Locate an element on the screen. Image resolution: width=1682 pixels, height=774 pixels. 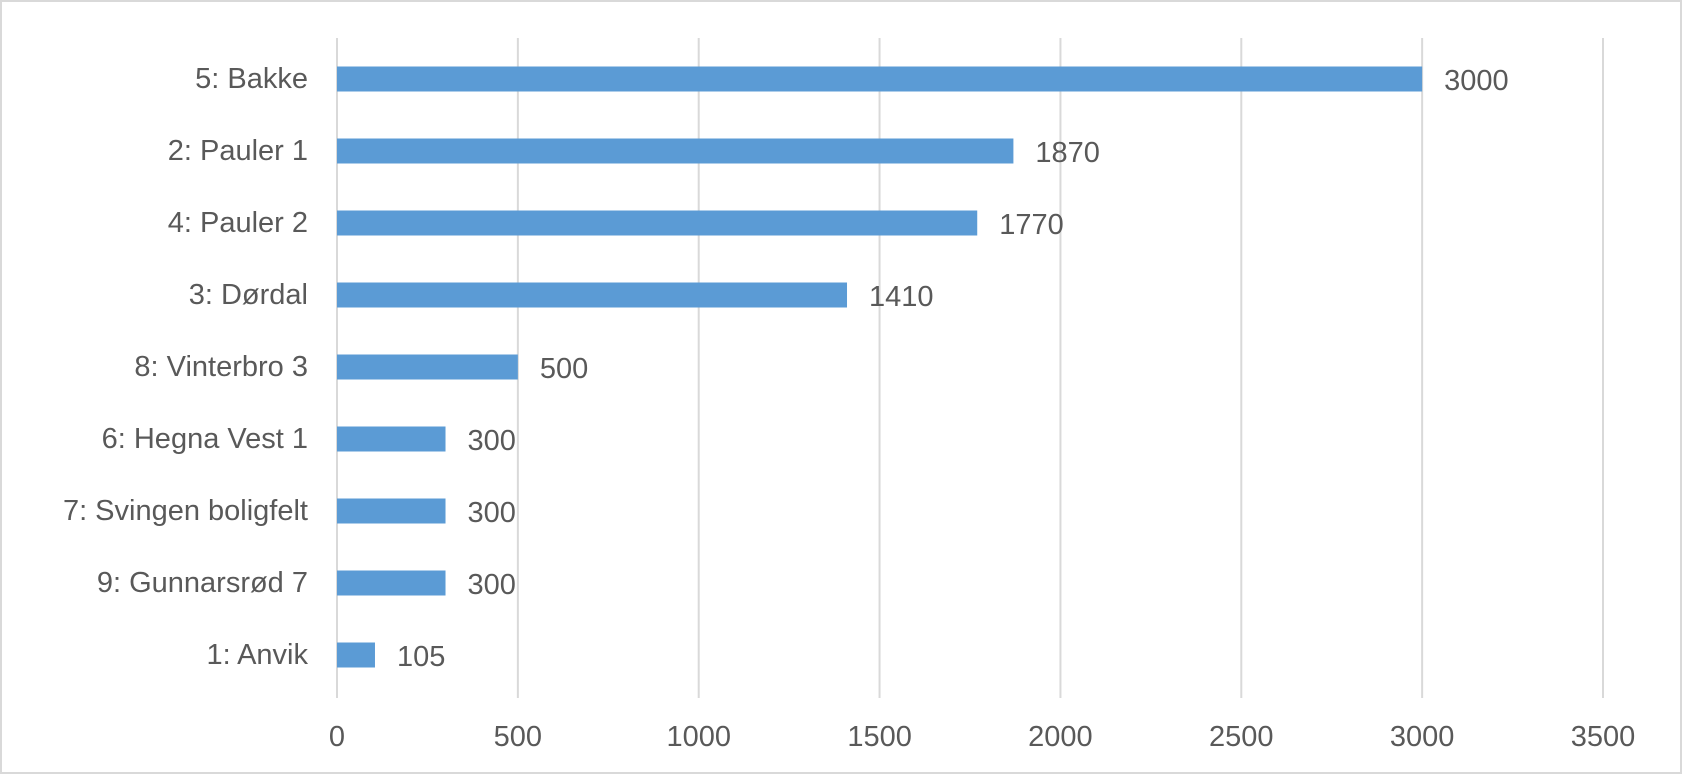
data-label: 1870 is located at coordinates (1067, 153).